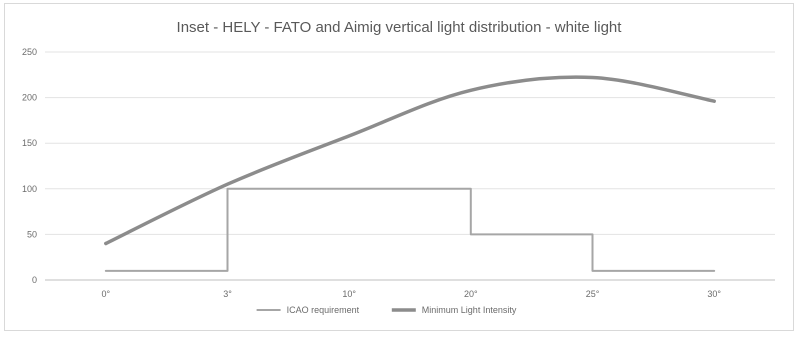 The width and height of the screenshot is (798, 341). Describe the element at coordinates (714, 294) in the screenshot. I see `x-tick-label: 30°` at that location.